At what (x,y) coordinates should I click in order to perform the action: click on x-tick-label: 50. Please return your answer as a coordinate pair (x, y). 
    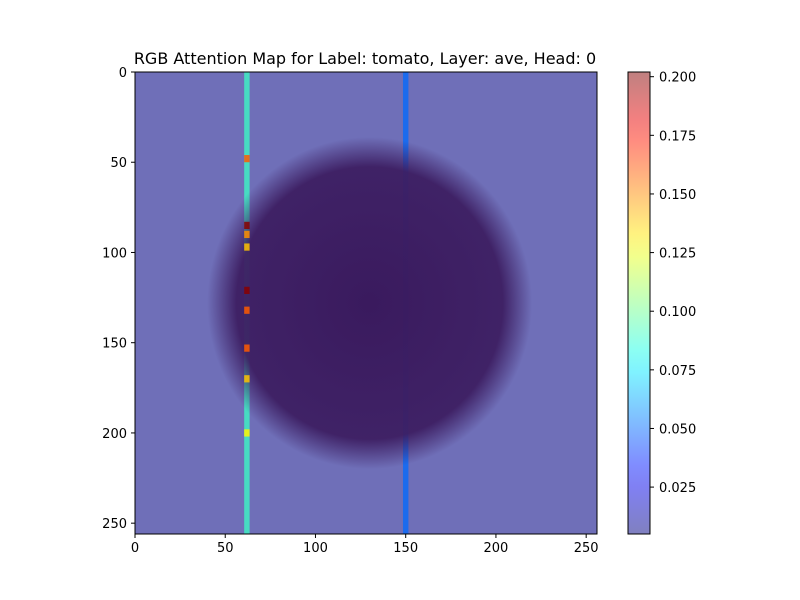
    Looking at the image, I should click on (225, 548).